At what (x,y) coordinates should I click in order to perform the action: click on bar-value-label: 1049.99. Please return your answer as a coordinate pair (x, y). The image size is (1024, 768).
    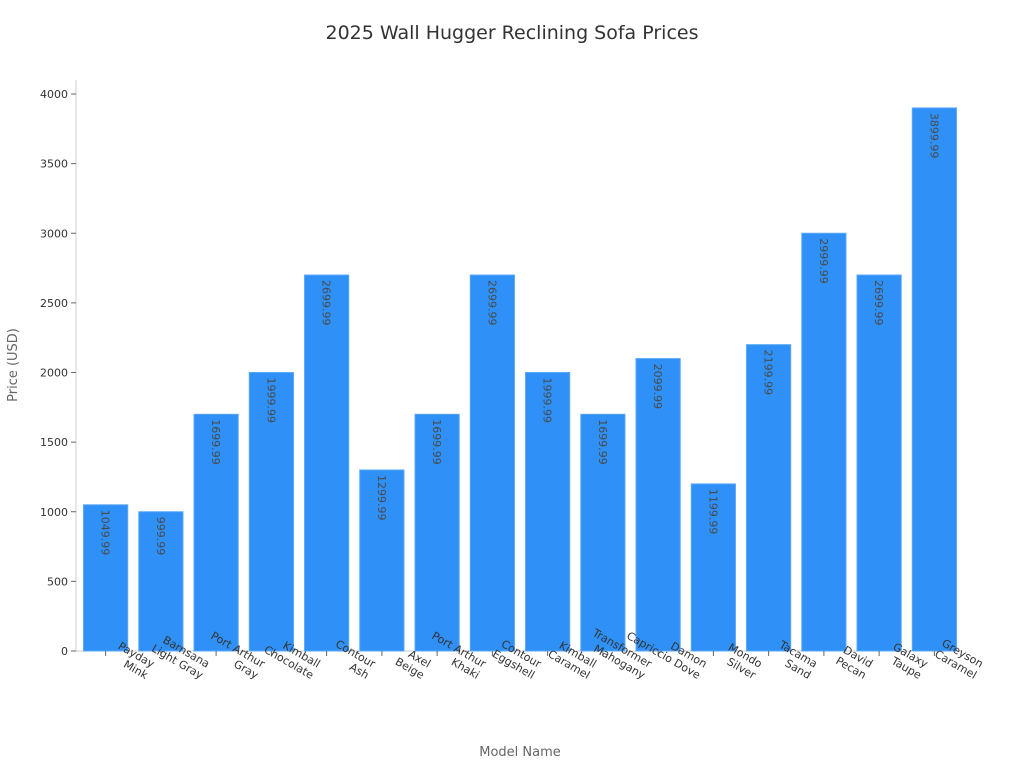
    Looking at the image, I should click on (105, 533).